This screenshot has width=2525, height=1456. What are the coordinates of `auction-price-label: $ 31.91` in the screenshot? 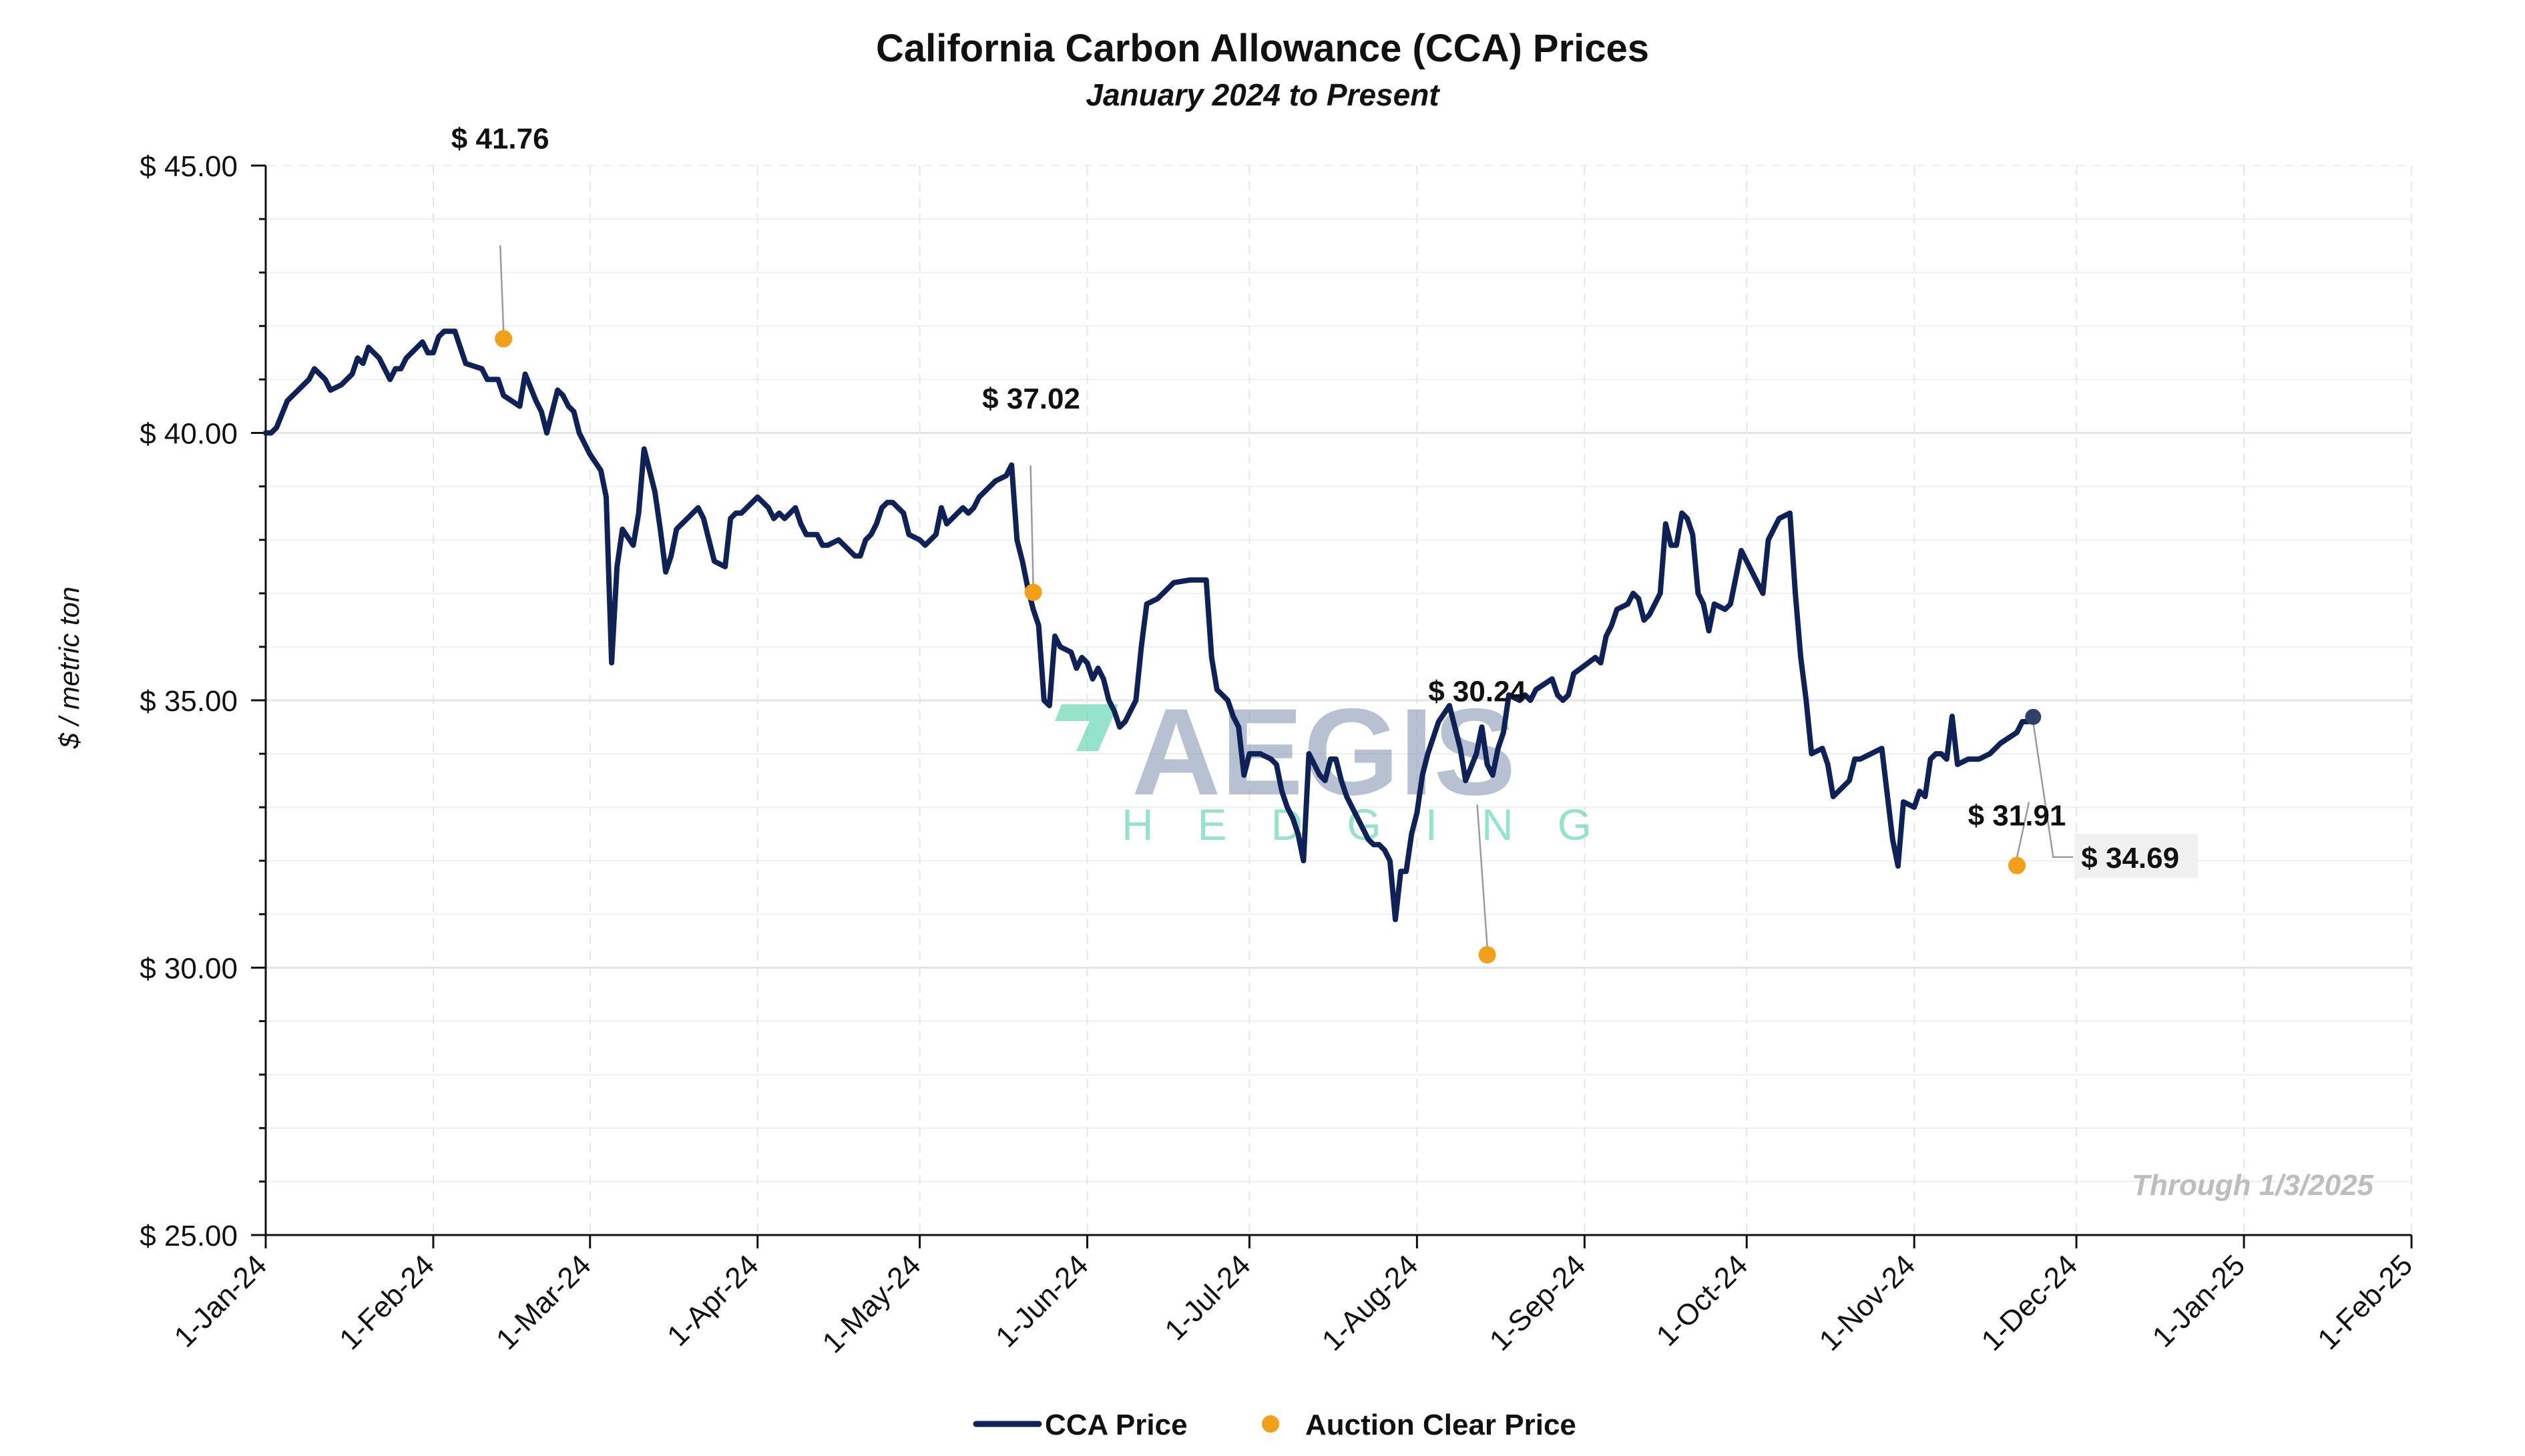 It's located at (2017, 816).